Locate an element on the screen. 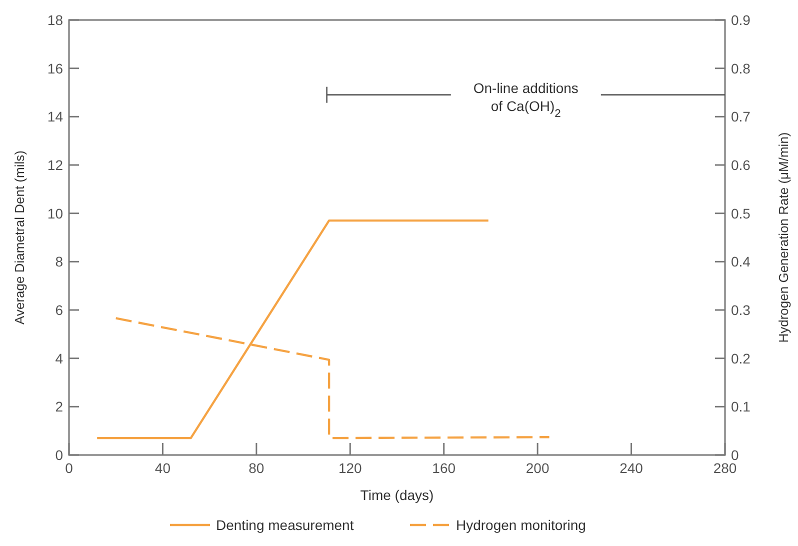 The width and height of the screenshot is (798, 546). y-tick-label: 12 is located at coordinates (55, 165).